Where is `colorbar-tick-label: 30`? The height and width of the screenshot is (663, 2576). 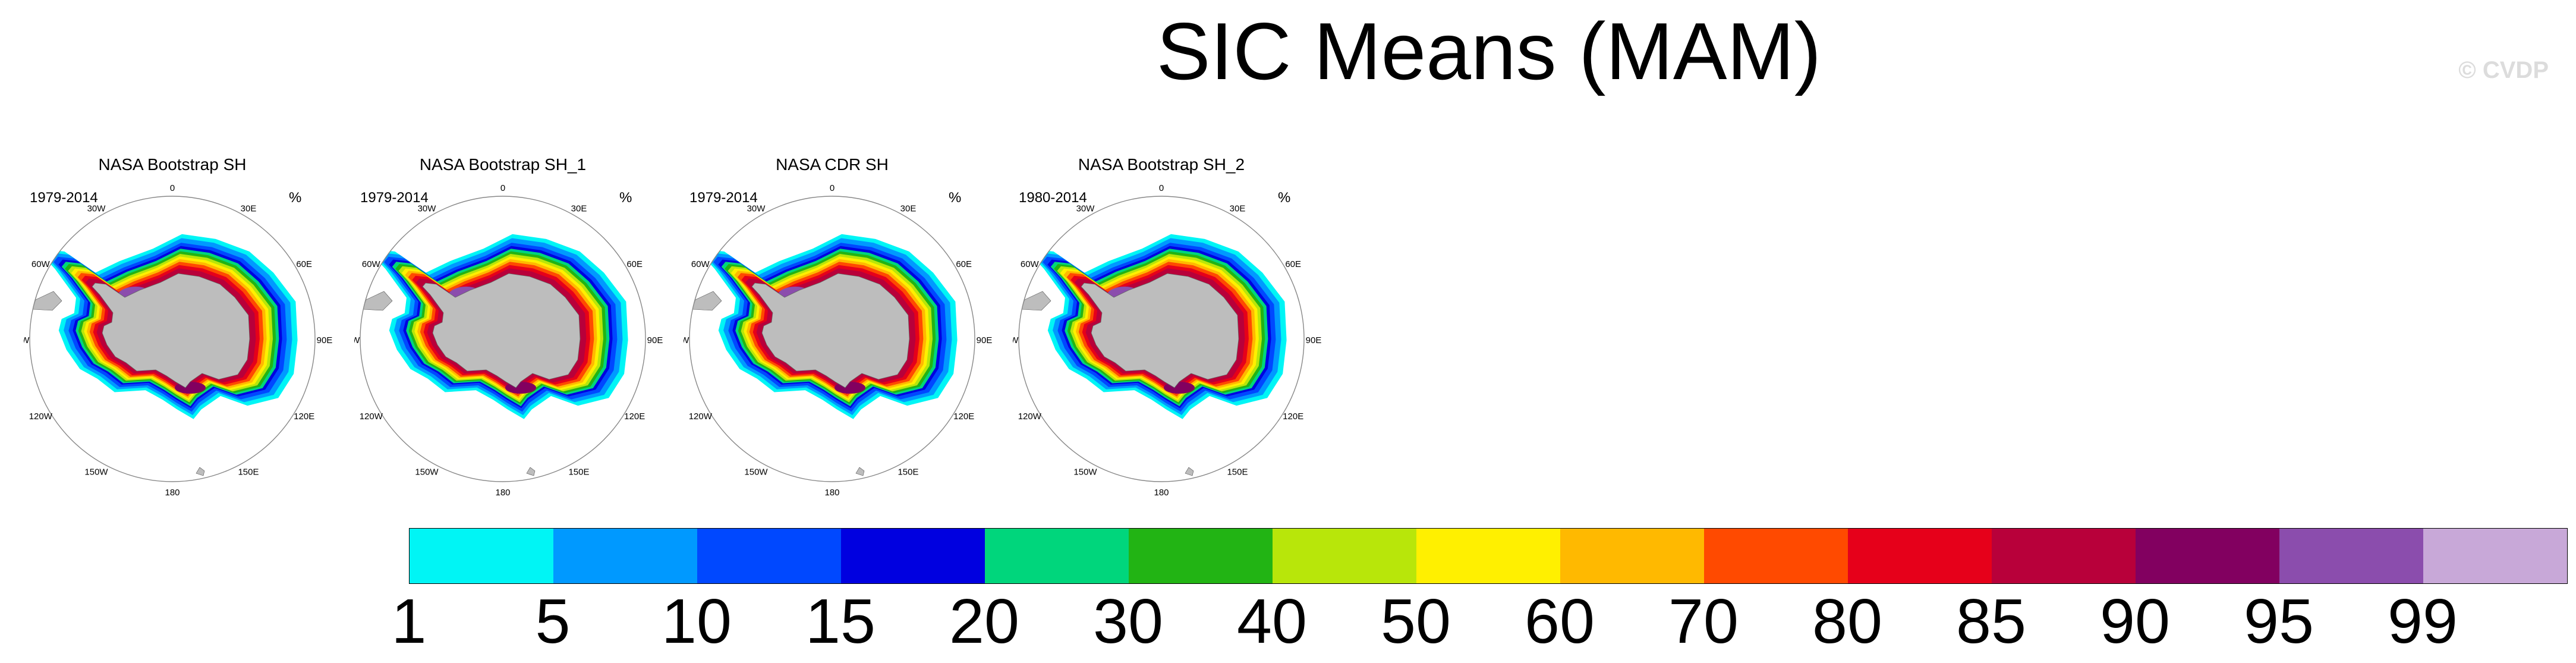 colorbar-tick-label: 30 is located at coordinates (1128, 621).